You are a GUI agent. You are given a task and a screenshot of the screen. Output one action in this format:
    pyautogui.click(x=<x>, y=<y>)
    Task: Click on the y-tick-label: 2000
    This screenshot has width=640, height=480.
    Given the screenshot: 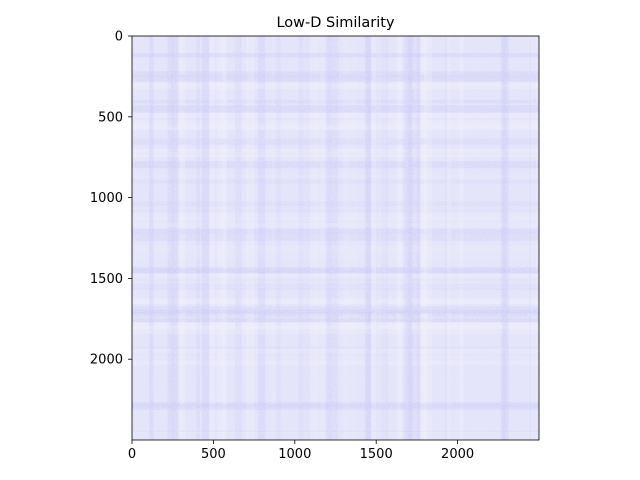 What is the action you would take?
    pyautogui.click(x=106, y=360)
    